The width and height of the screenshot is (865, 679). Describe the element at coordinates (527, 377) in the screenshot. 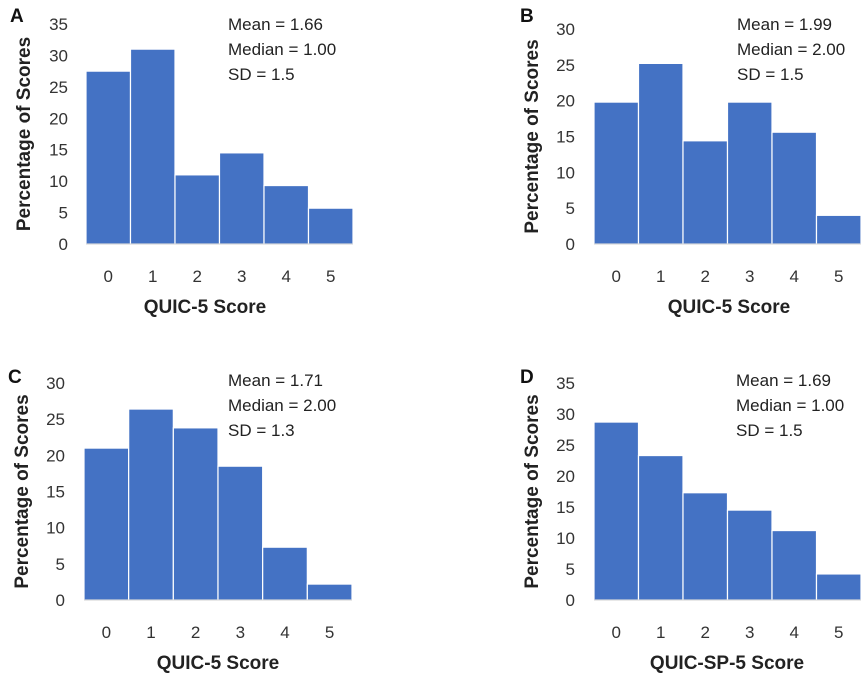

I see `panel-letter: D` at that location.